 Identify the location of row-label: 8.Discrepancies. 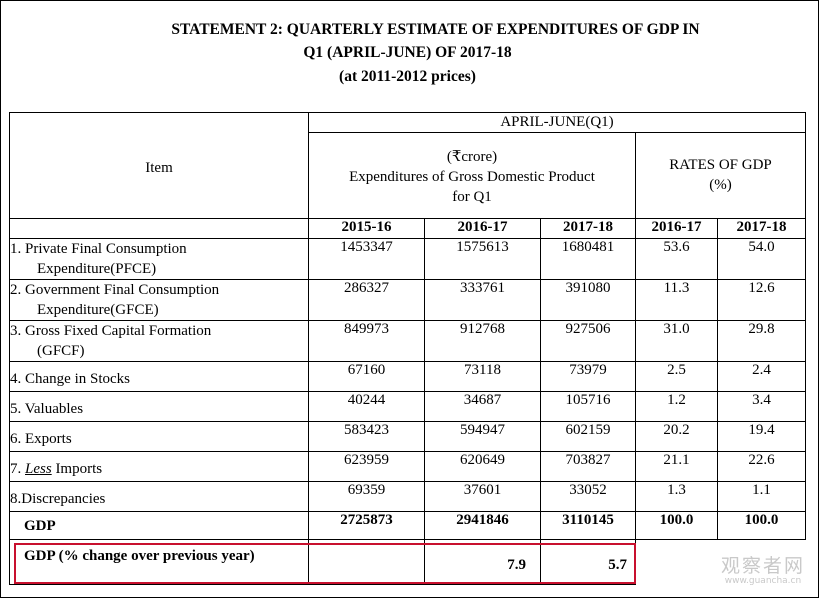
(159, 496).